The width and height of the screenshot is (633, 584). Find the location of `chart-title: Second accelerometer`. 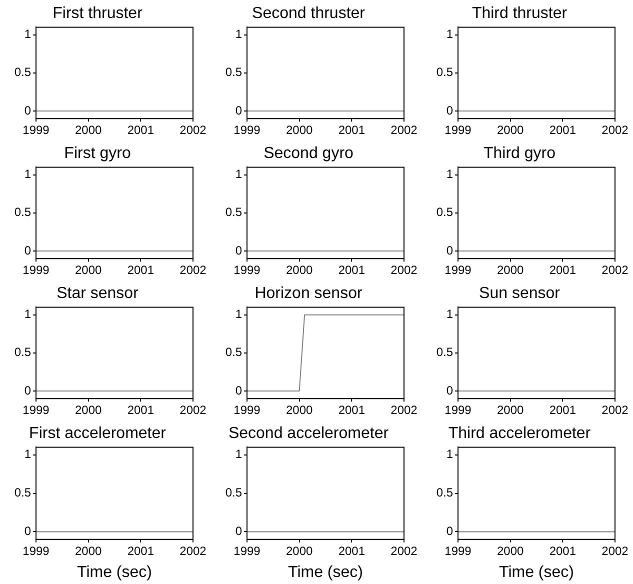

chart-title: Second accelerometer is located at coordinates (309, 433).